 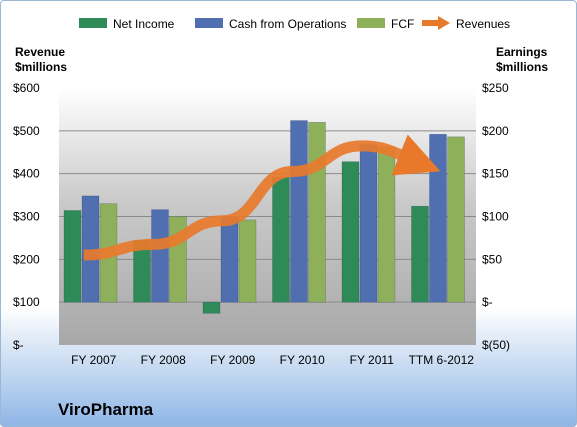 What do you see at coordinates (372, 360) in the screenshot?
I see `x-tick-label: FY 2011` at bounding box center [372, 360].